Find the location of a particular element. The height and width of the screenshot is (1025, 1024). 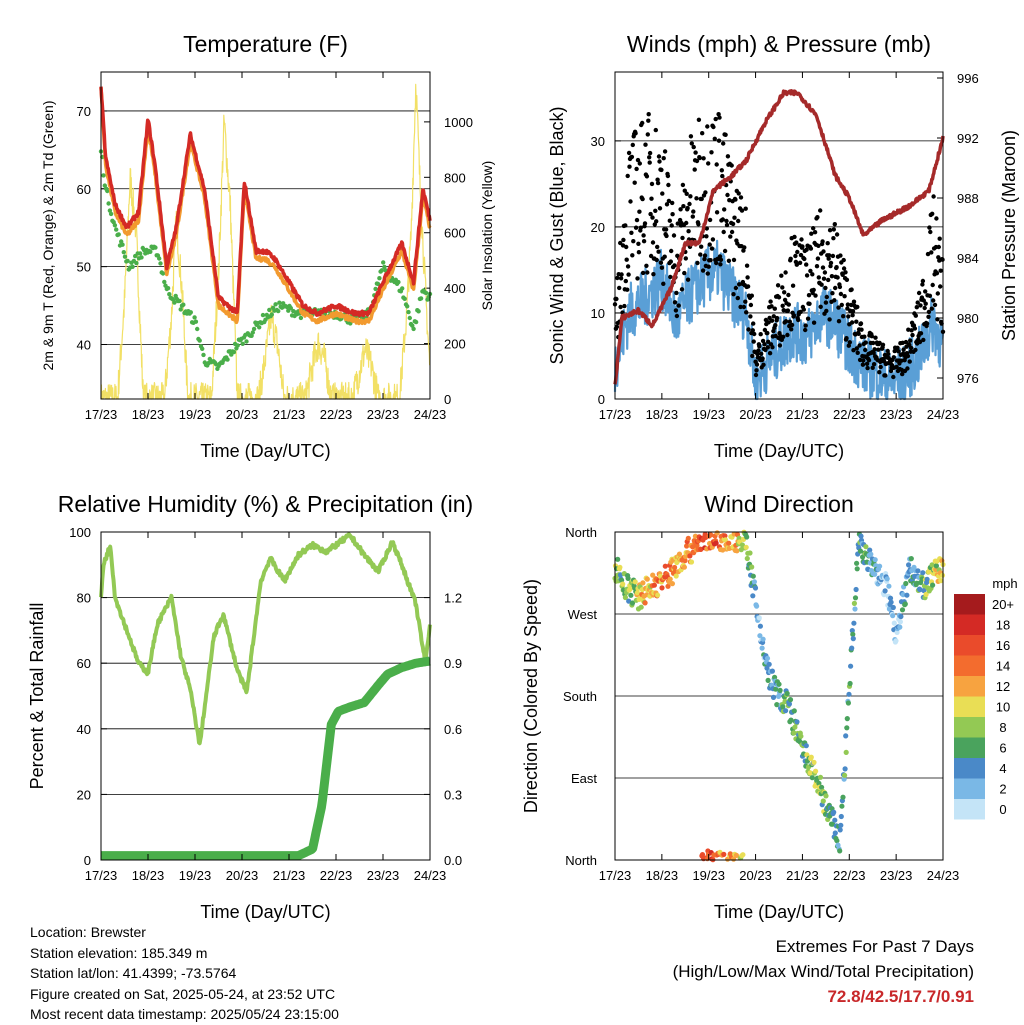

y-tick-label: 30 is located at coordinates (598, 141).